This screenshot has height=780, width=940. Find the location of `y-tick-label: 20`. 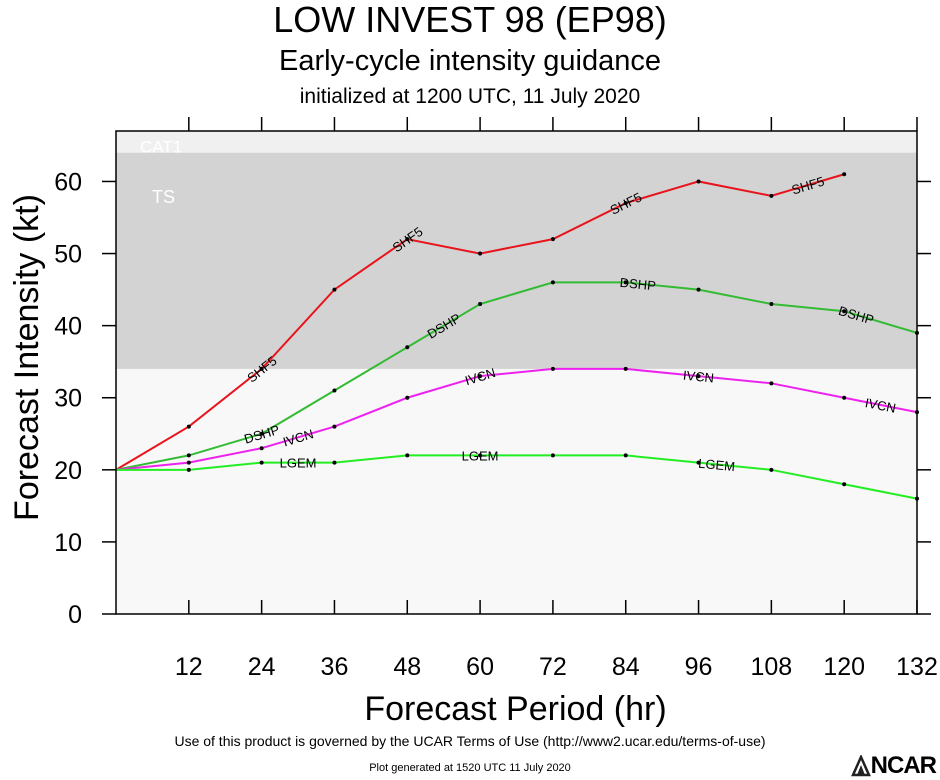

y-tick-label: 20 is located at coordinates (68, 471).